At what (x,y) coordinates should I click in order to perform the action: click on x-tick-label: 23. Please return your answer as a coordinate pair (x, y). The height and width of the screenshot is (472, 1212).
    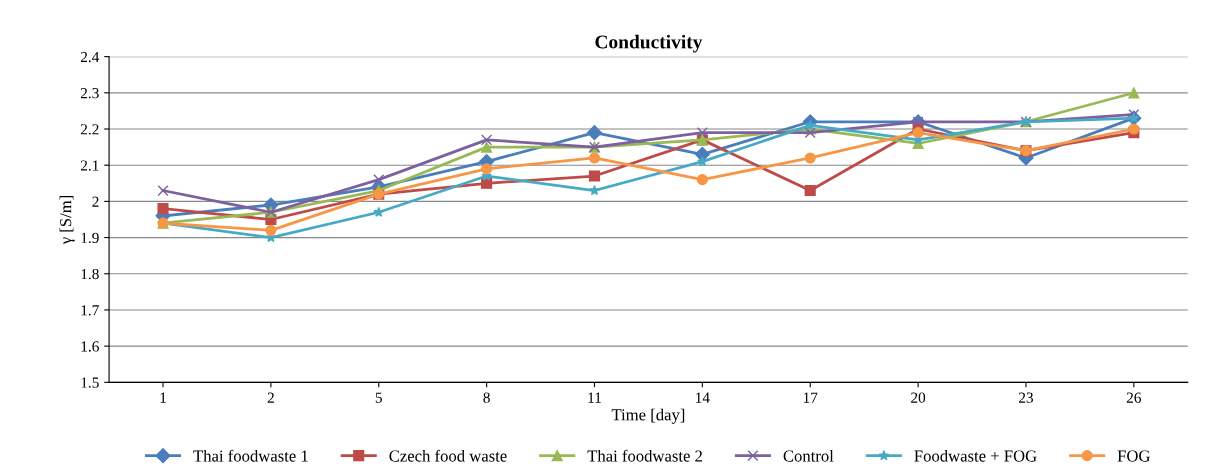
    Looking at the image, I should click on (1025, 397).